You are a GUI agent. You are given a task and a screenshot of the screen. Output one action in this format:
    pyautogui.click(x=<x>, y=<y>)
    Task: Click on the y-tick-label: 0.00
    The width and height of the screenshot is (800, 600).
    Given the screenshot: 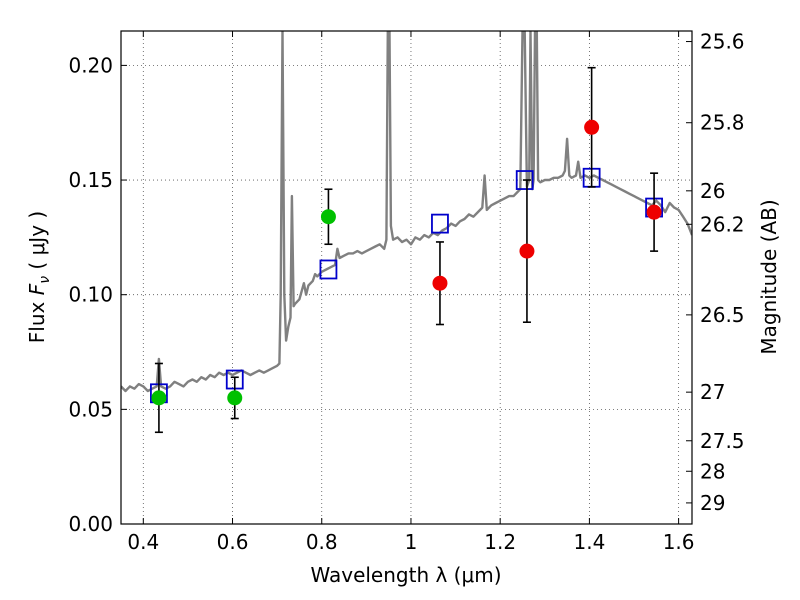 What is the action you would take?
    pyautogui.click(x=90, y=524)
    